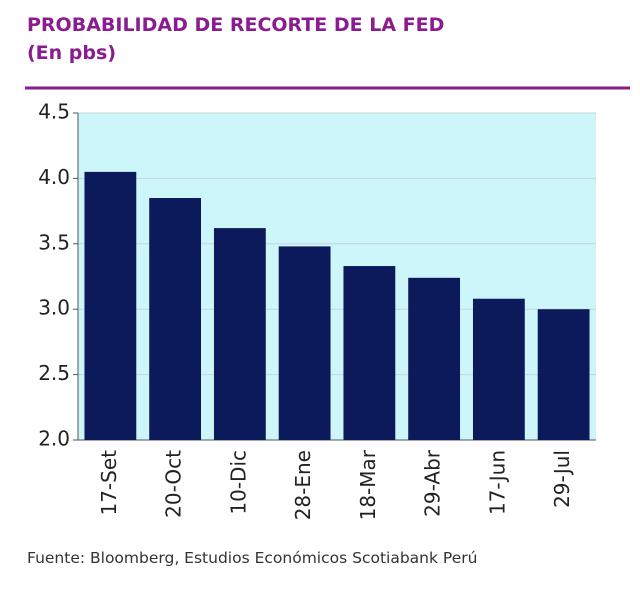  What do you see at coordinates (109, 483) in the screenshot?
I see `x-tick-label: 17-Set` at bounding box center [109, 483].